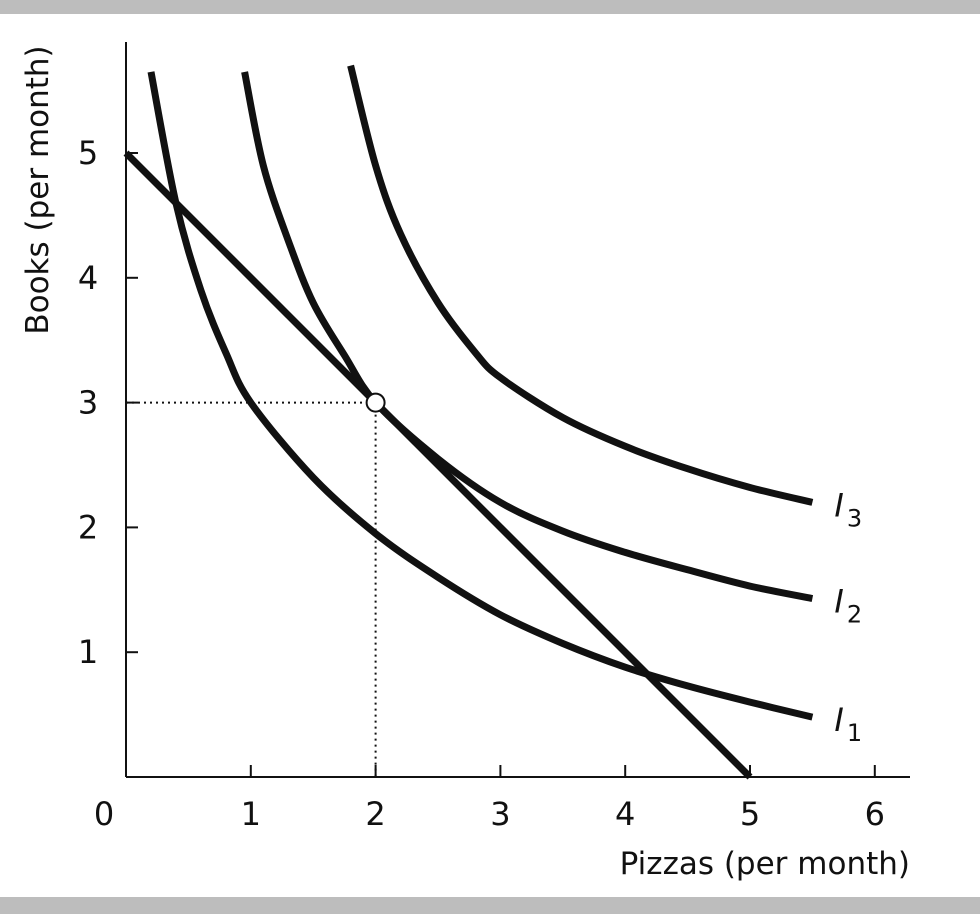 This screenshot has width=980, height=914. Describe the element at coordinates (88, 403) in the screenshot. I see `y-tick-label: 3` at that location.